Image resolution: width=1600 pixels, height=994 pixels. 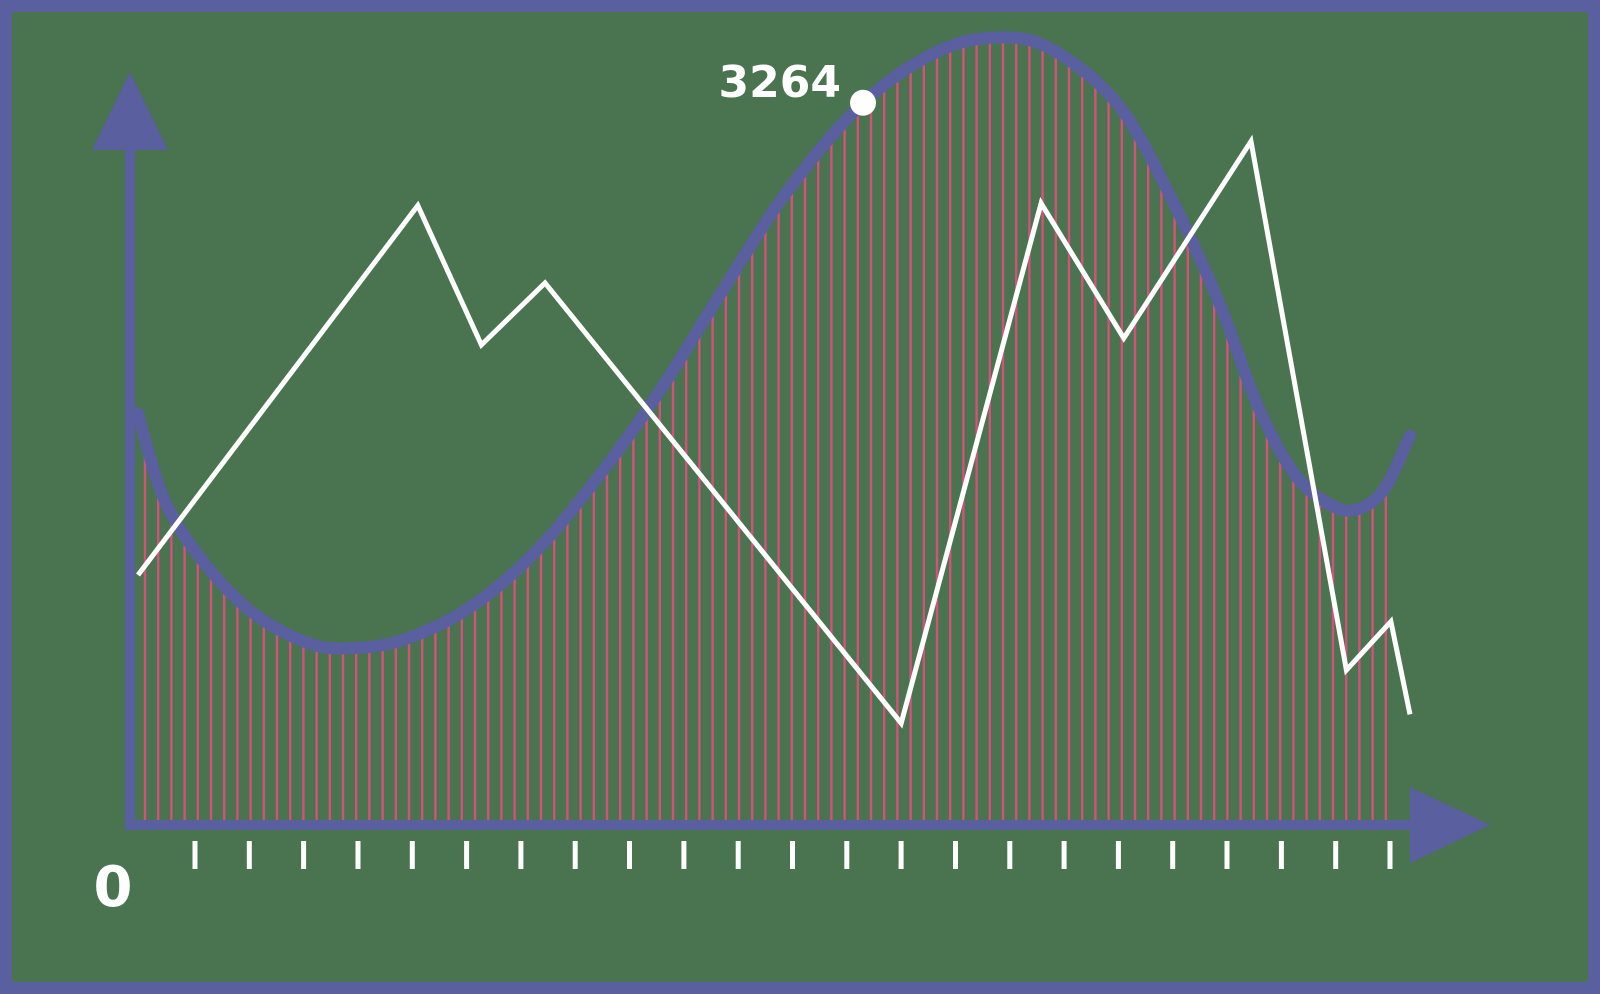 I want to click on x-axis-arrowhead, so click(x=1450, y=825).